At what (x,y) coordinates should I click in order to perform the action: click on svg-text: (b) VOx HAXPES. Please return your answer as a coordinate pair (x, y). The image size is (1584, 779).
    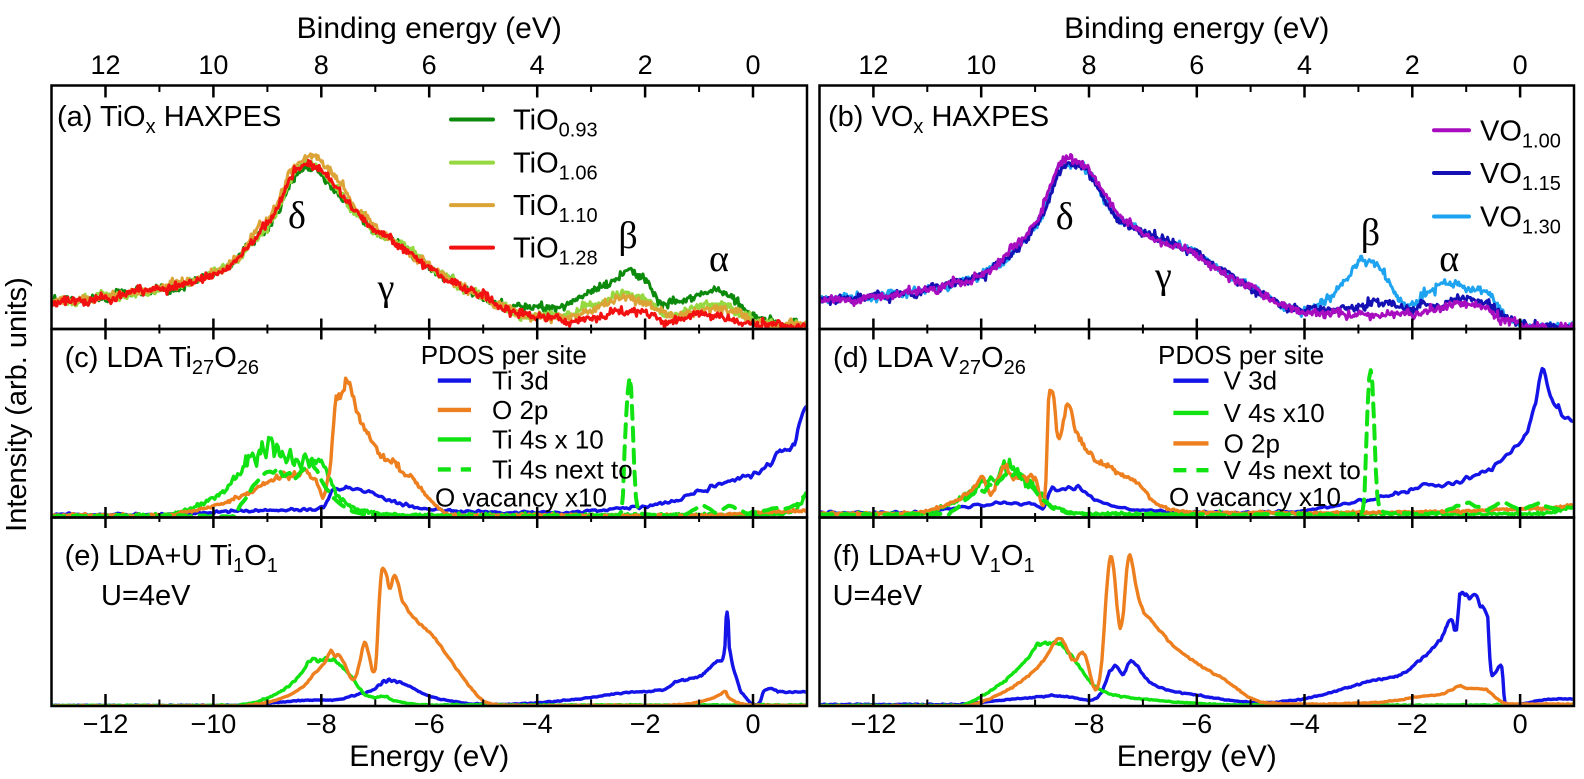
    Looking at the image, I should click on (938, 119).